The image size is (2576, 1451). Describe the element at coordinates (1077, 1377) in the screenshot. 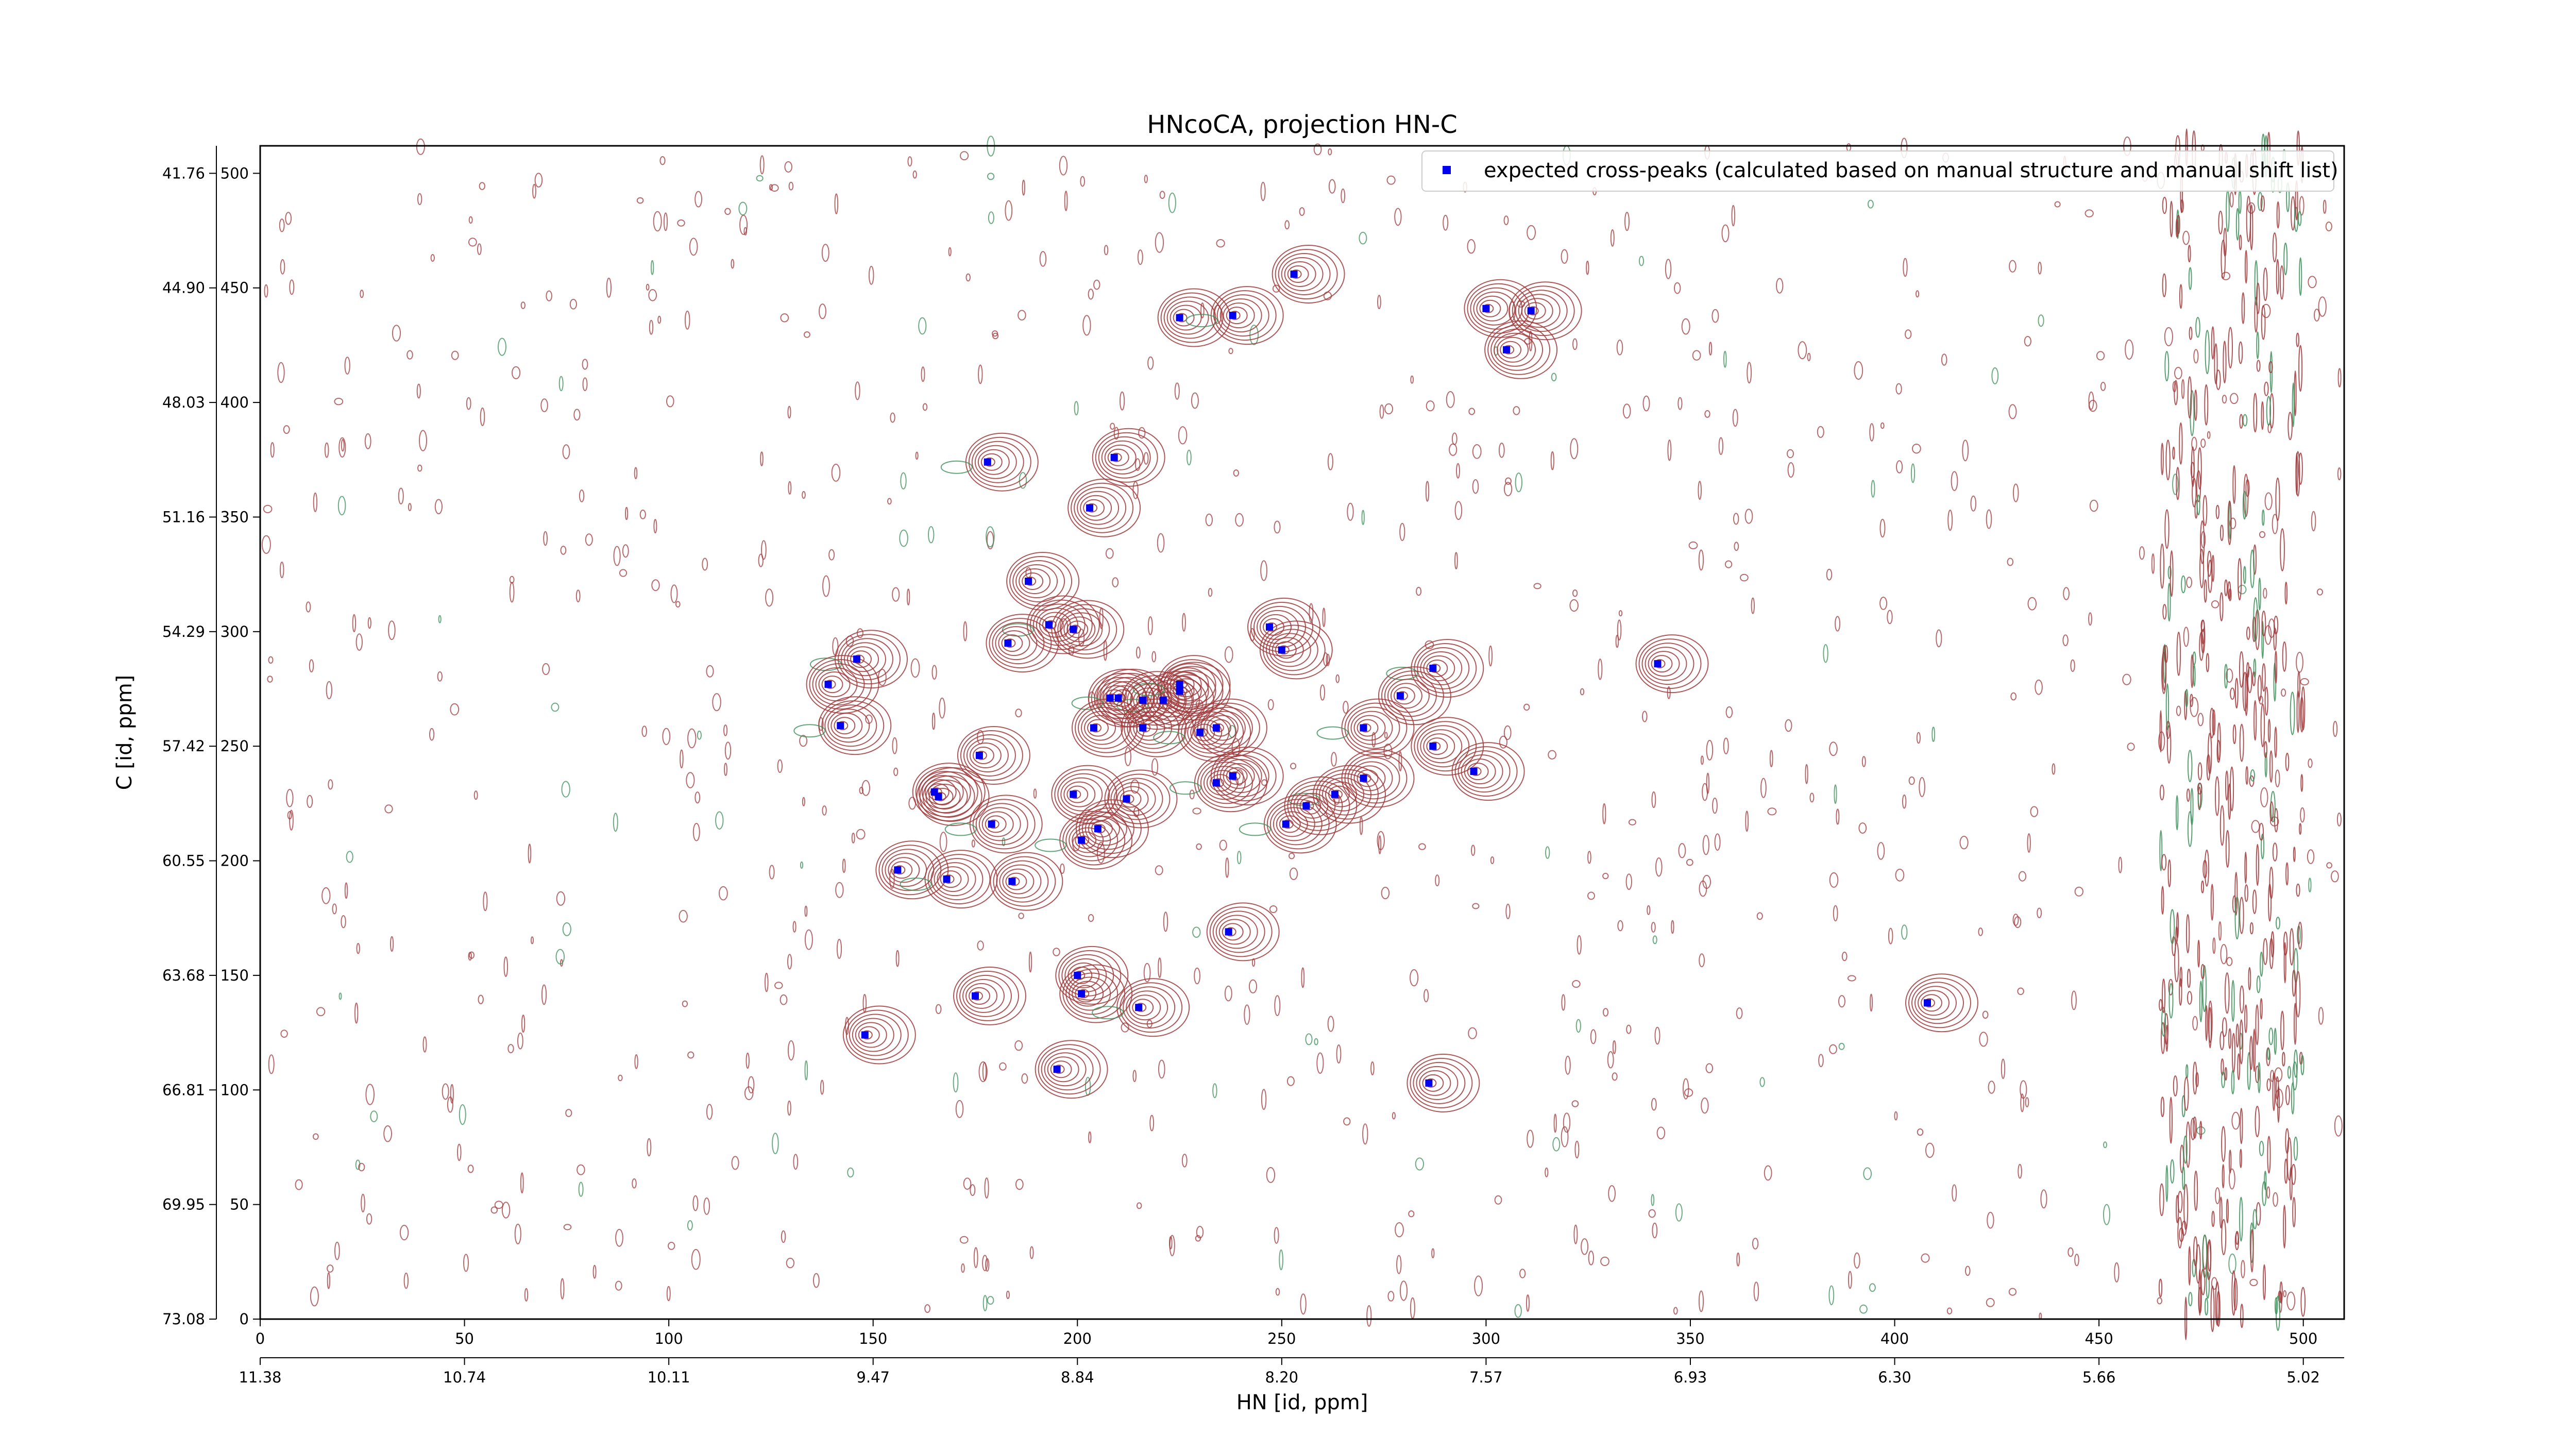

I see `x-ppm-tick-label: 8.84` at that location.